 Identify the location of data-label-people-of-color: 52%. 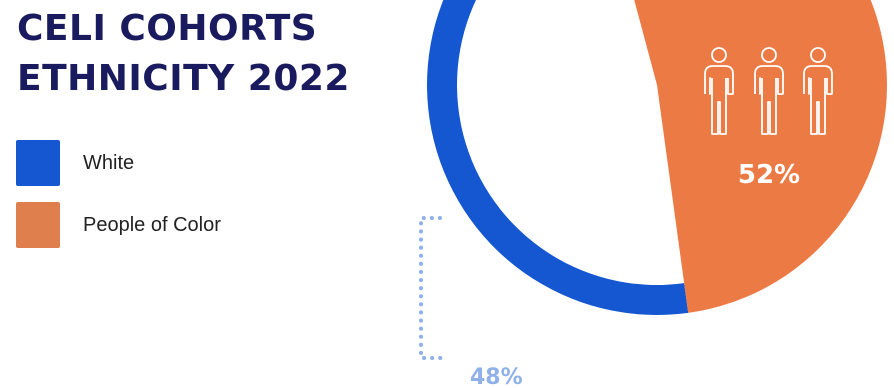
(769, 175).